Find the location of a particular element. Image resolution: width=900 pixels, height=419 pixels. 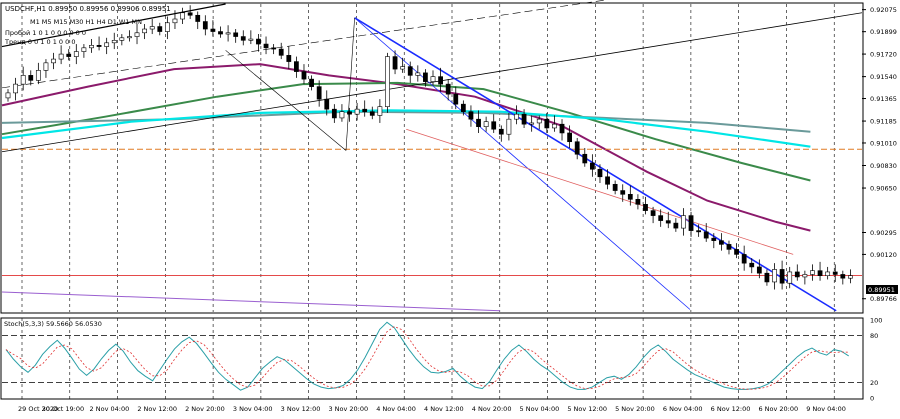

x-tick-label: 2 Nov 20:00 is located at coordinates (205, 409).